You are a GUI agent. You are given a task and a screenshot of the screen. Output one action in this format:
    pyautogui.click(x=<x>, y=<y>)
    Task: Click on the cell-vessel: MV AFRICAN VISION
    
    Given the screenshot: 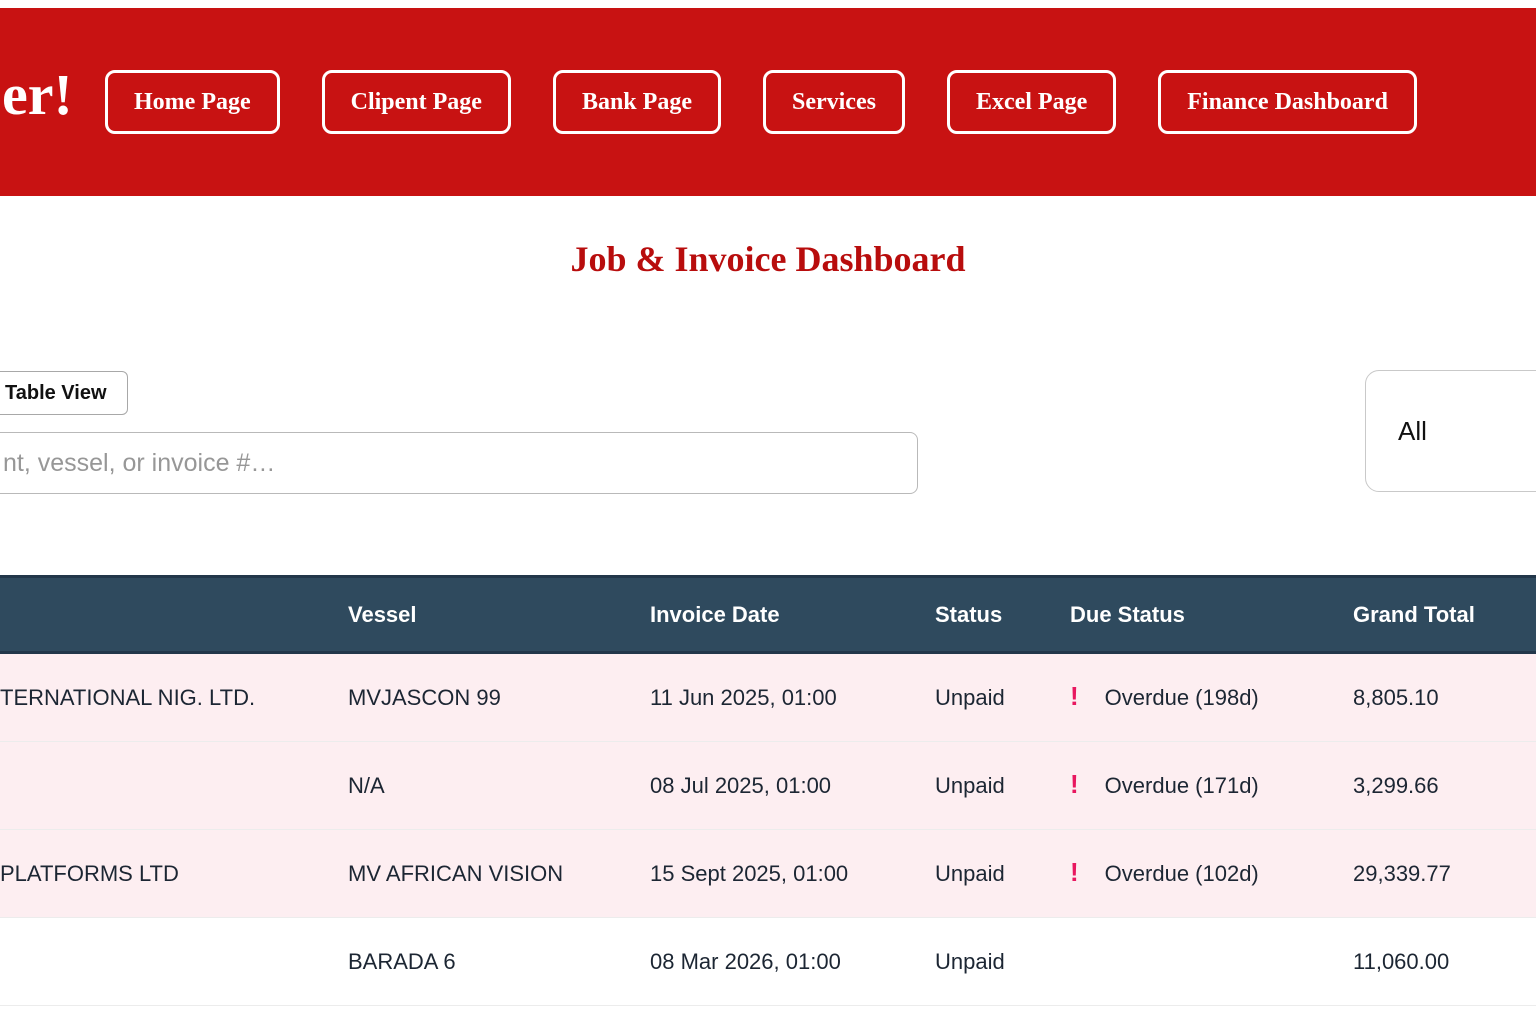 What is the action you would take?
    pyautogui.click(x=456, y=873)
    